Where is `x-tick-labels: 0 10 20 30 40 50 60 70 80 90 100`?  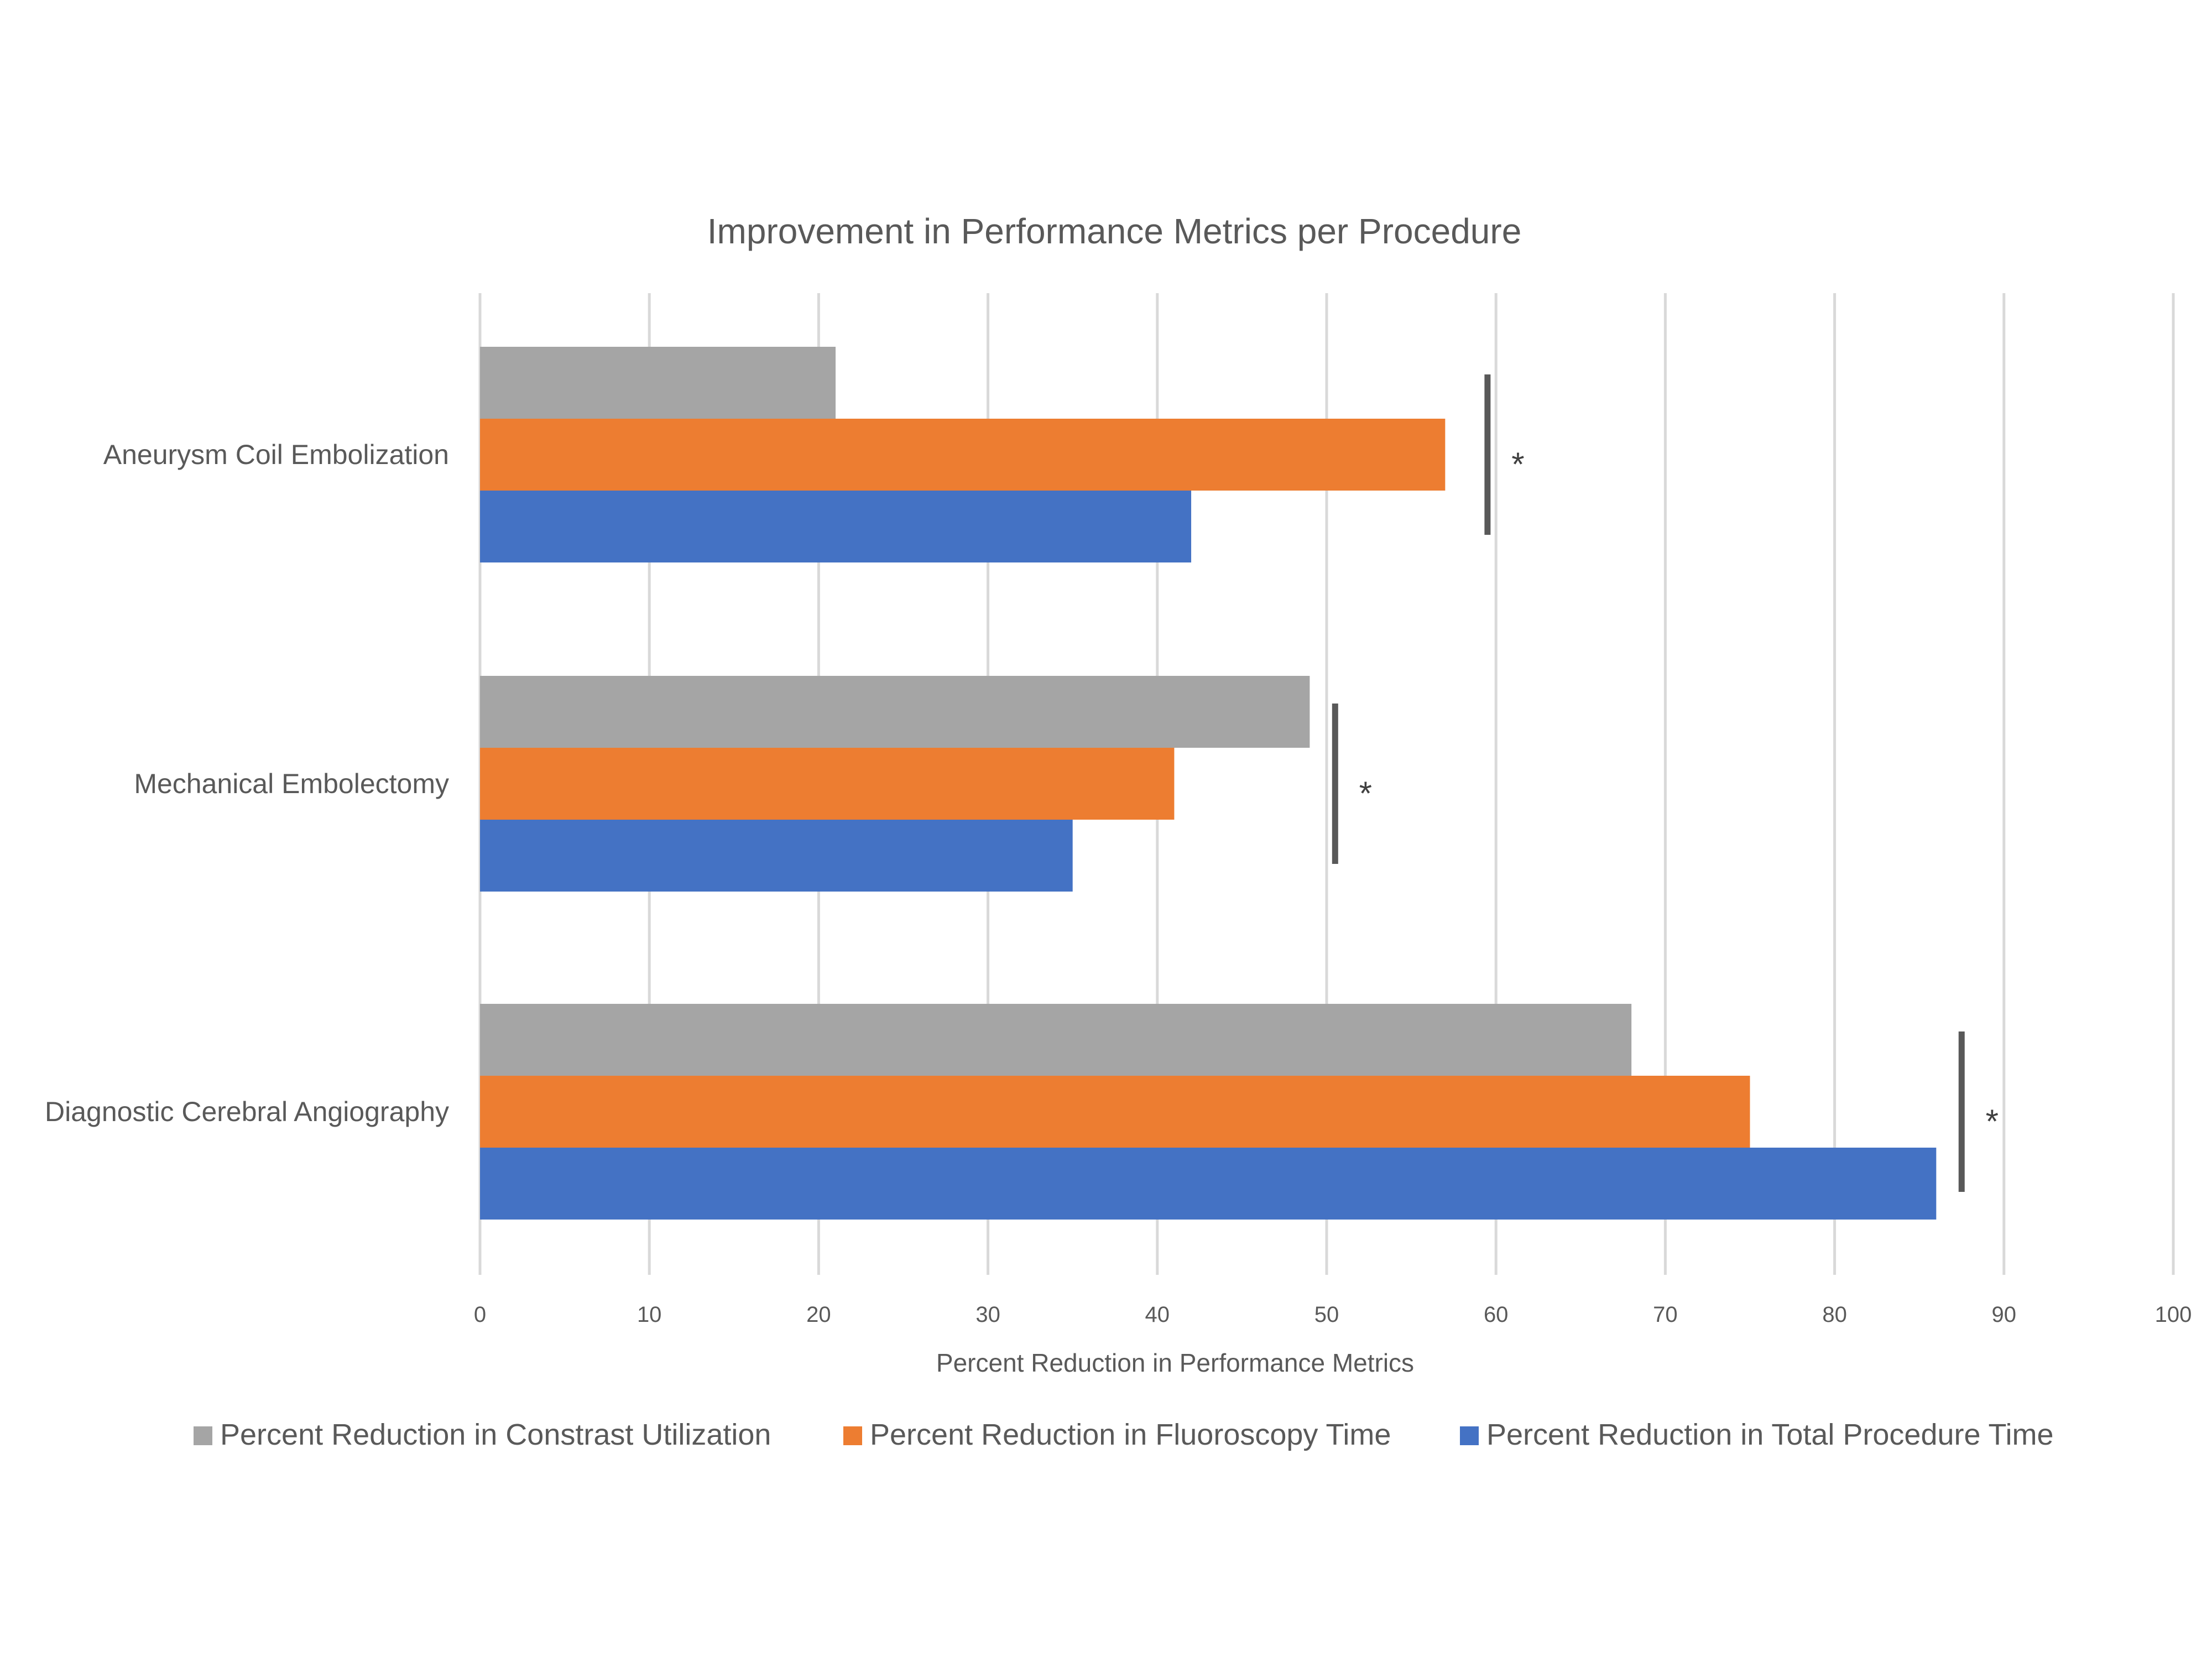
x-tick-labels: 0 10 20 30 40 50 60 70 80 90 100 is located at coordinates (1333, 1314).